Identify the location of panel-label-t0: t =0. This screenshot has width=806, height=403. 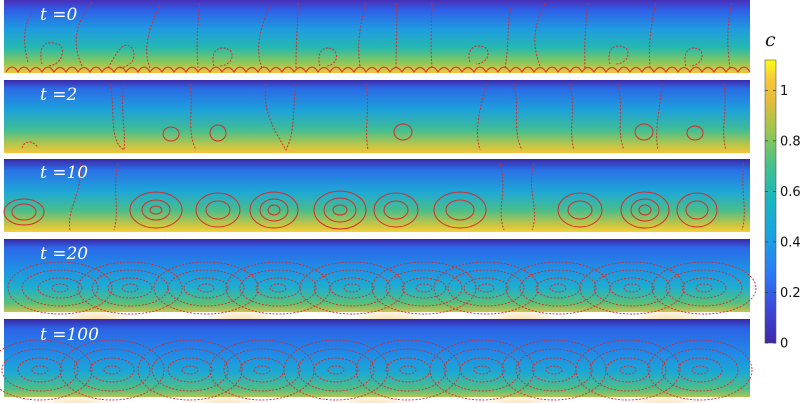
(58, 15).